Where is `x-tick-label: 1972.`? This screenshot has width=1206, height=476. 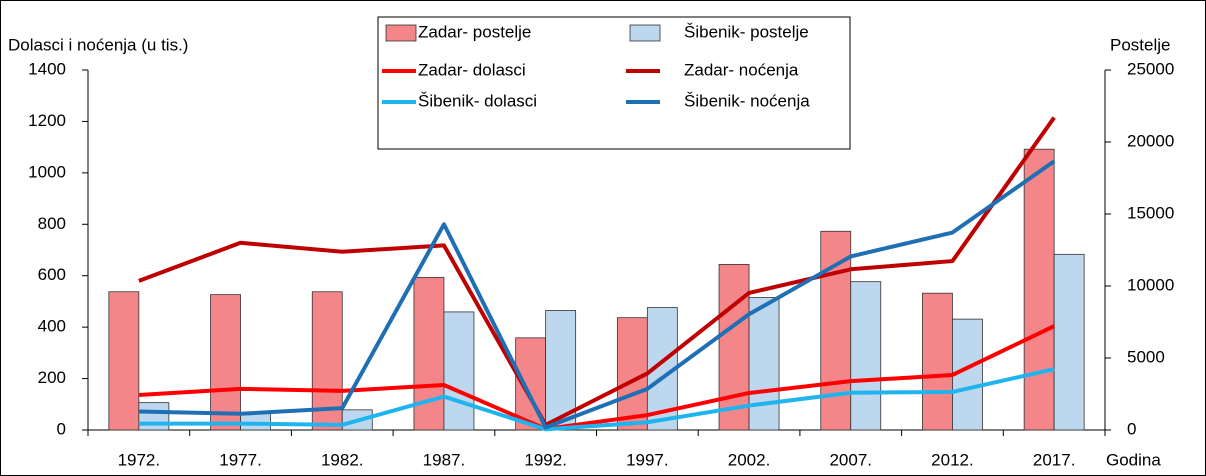 x-tick-label: 1972. is located at coordinates (139, 459).